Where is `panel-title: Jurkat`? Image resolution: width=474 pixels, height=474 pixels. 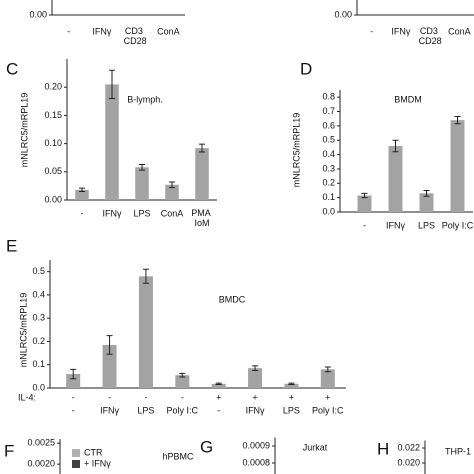
panel-title: Jurkat is located at coordinates (315, 447).